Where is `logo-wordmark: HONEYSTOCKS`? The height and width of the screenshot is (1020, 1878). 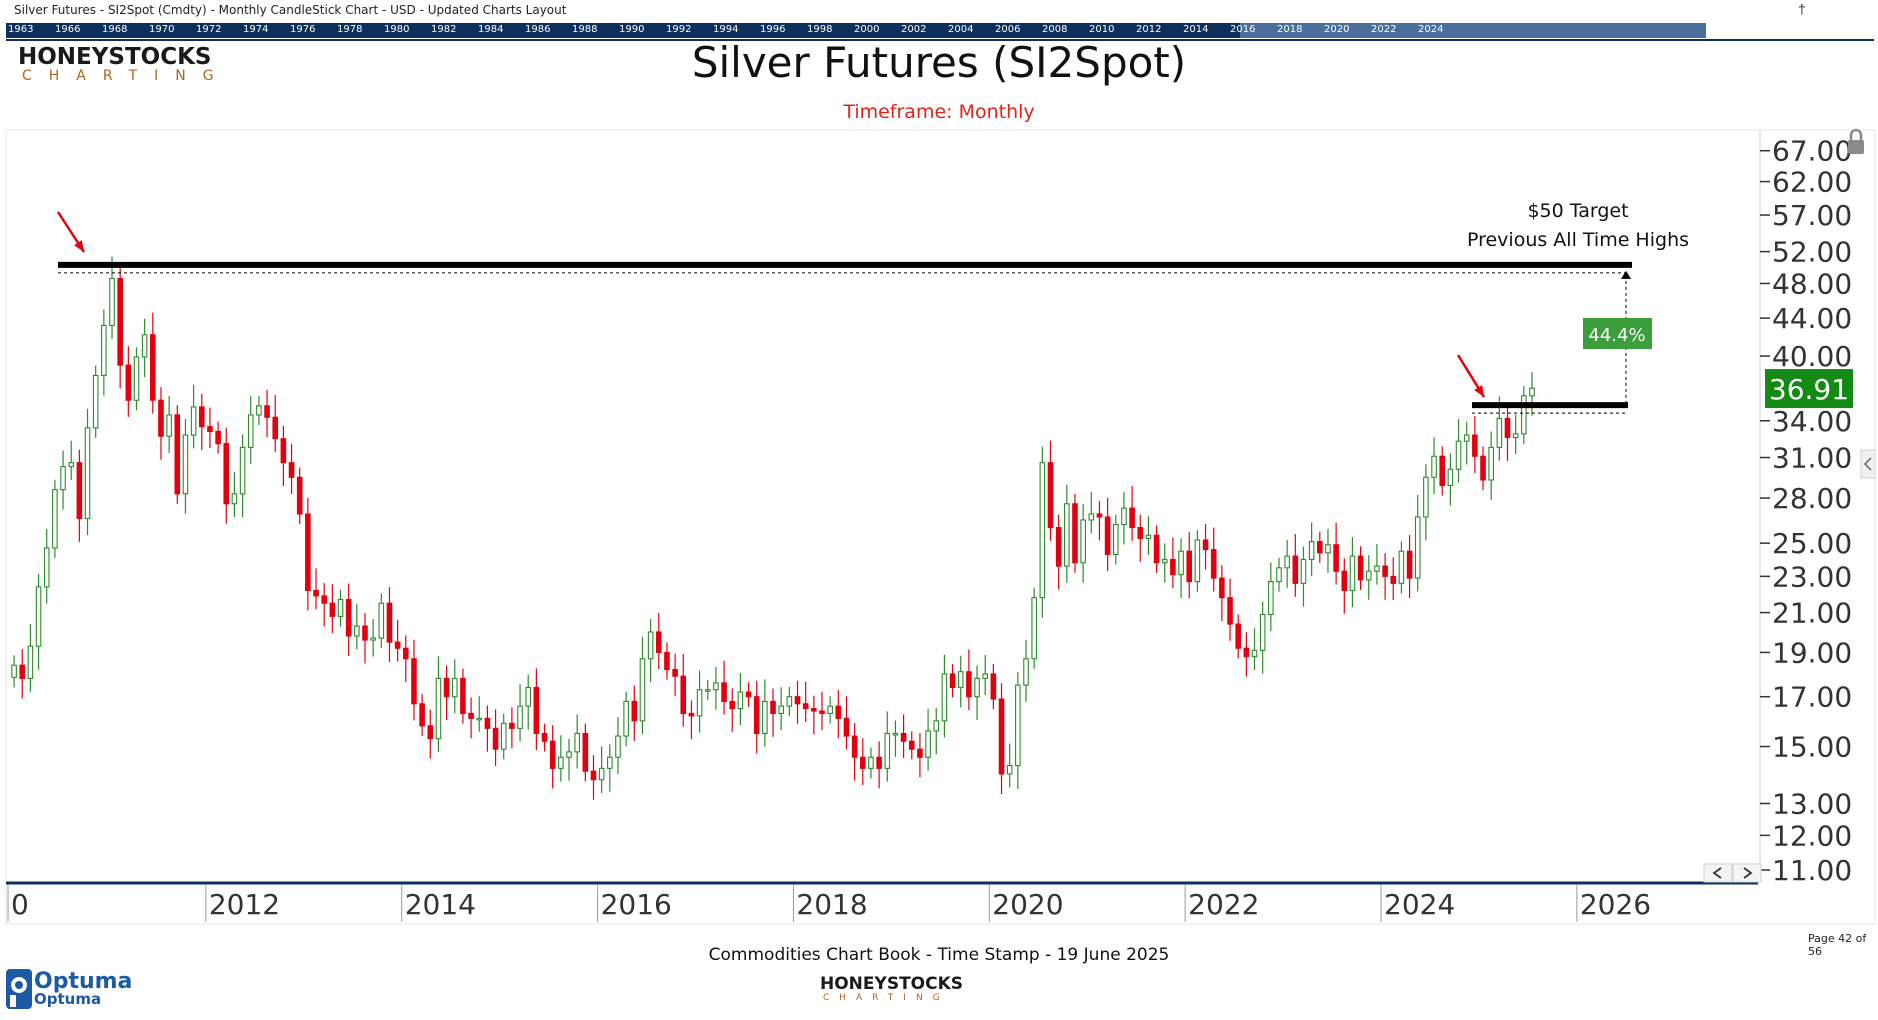
logo-wordmark: HONEYSTOCKS is located at coordinates (115, 57).